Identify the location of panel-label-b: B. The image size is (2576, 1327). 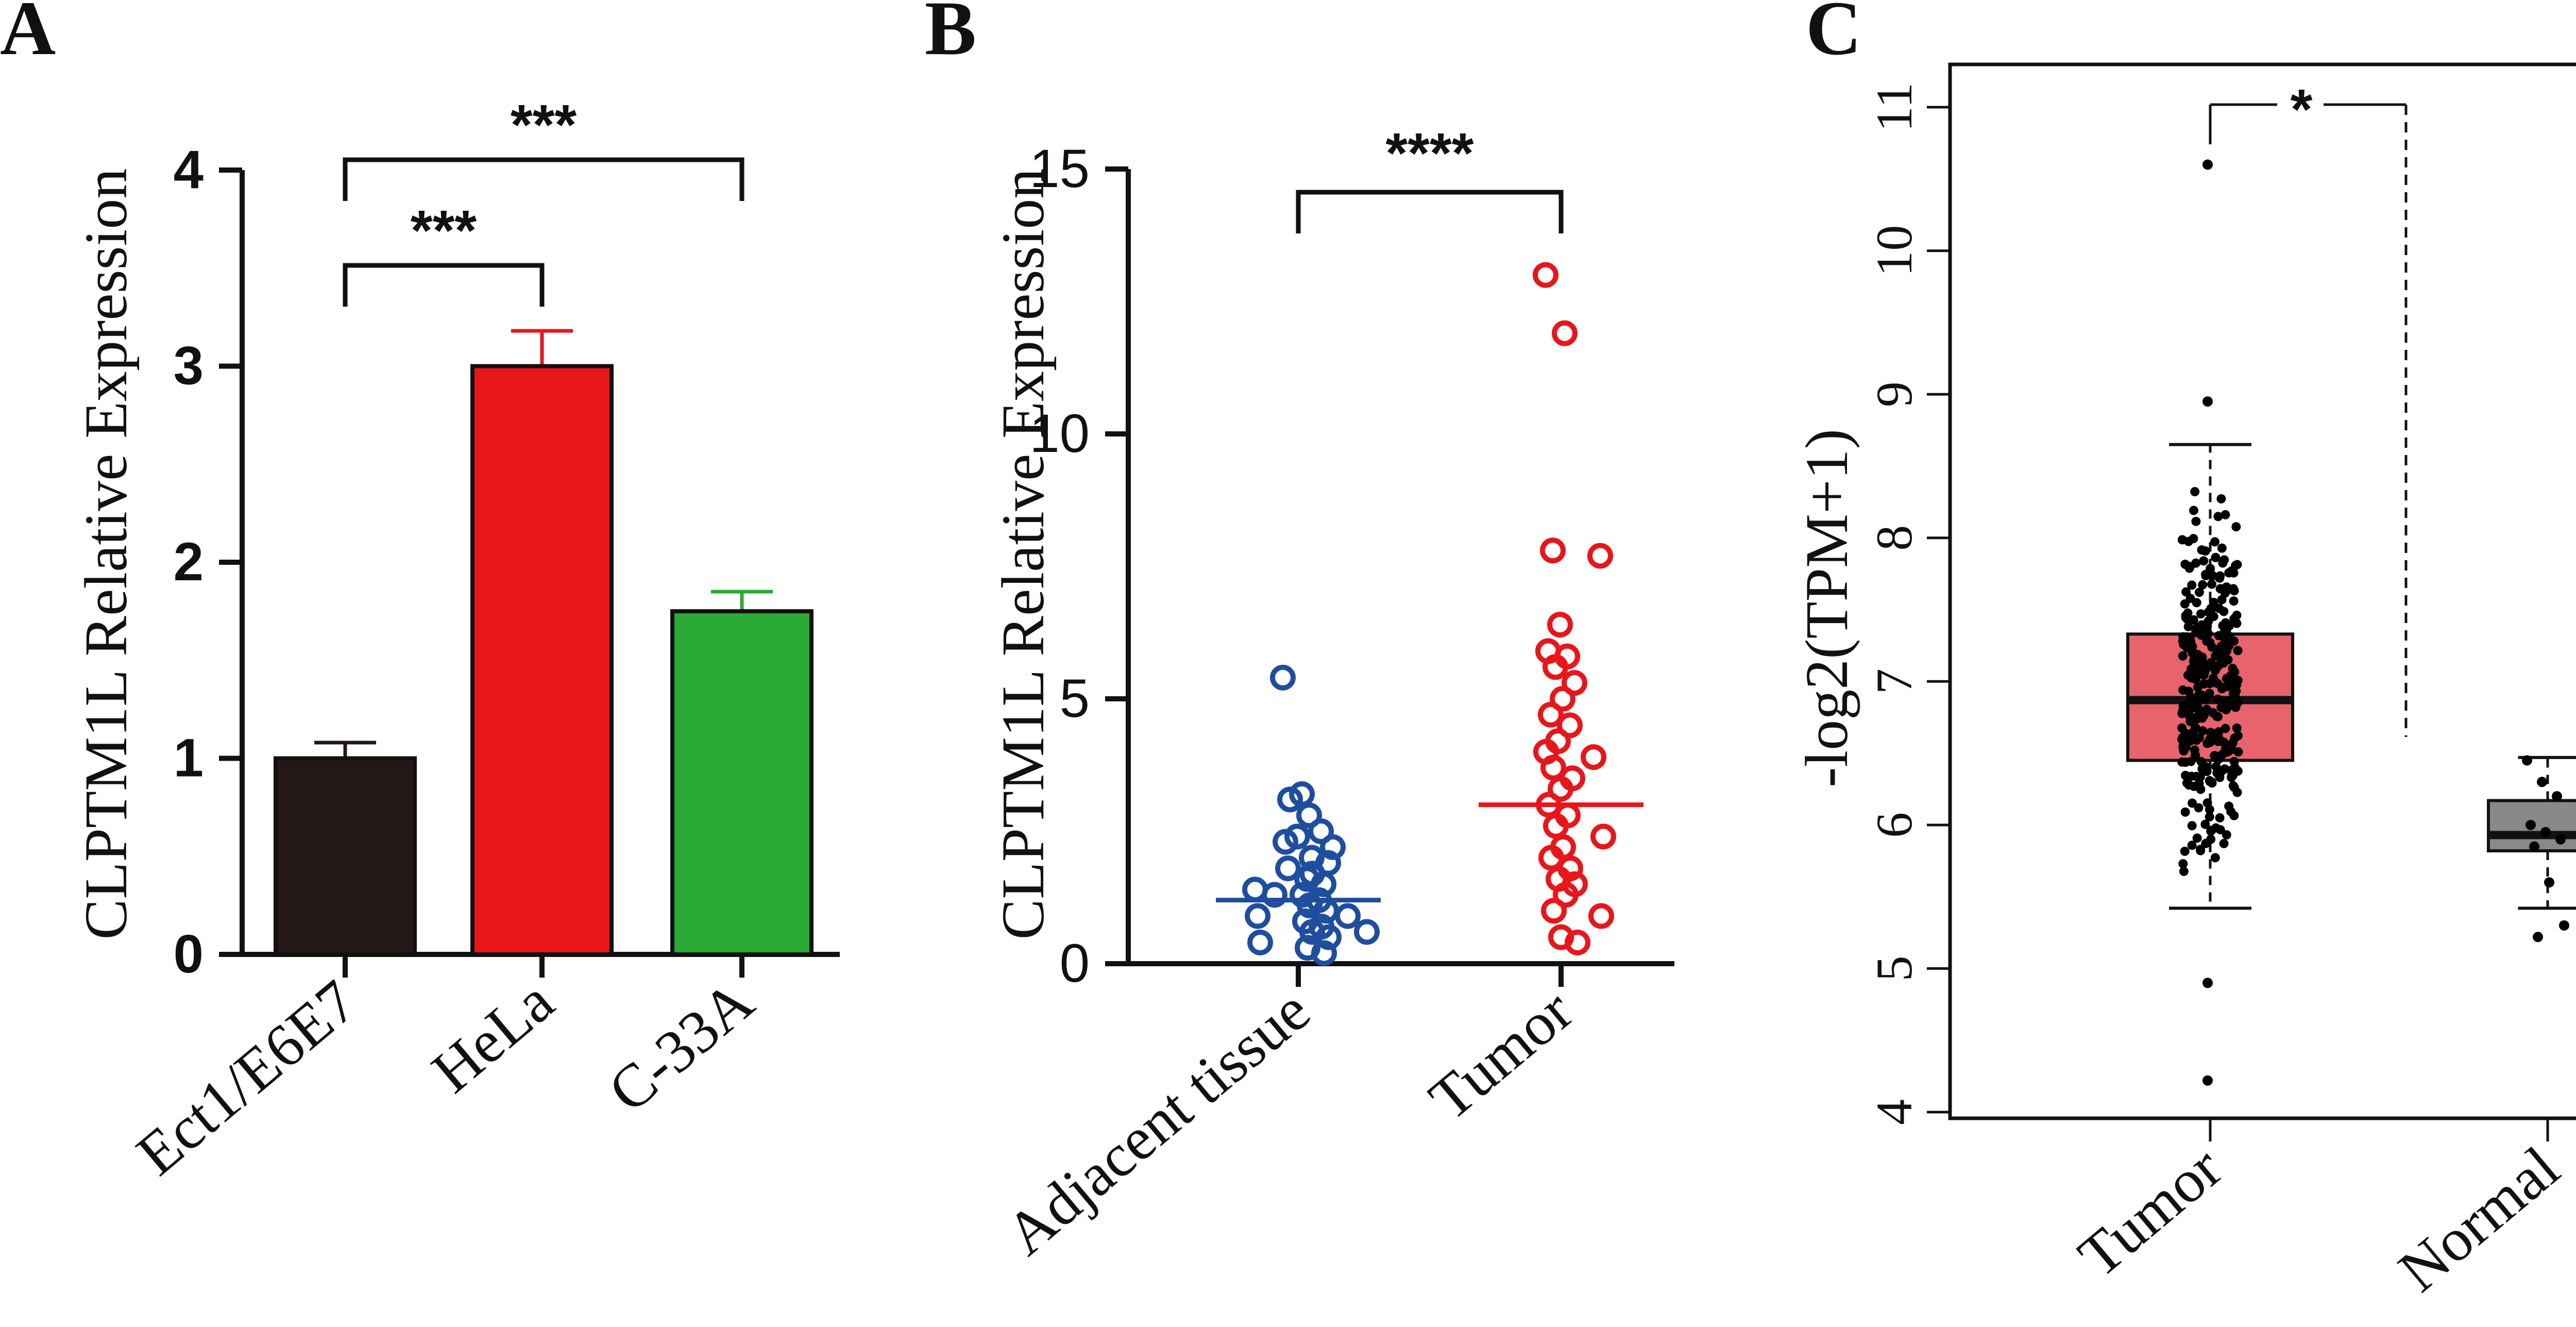
(951, 35).